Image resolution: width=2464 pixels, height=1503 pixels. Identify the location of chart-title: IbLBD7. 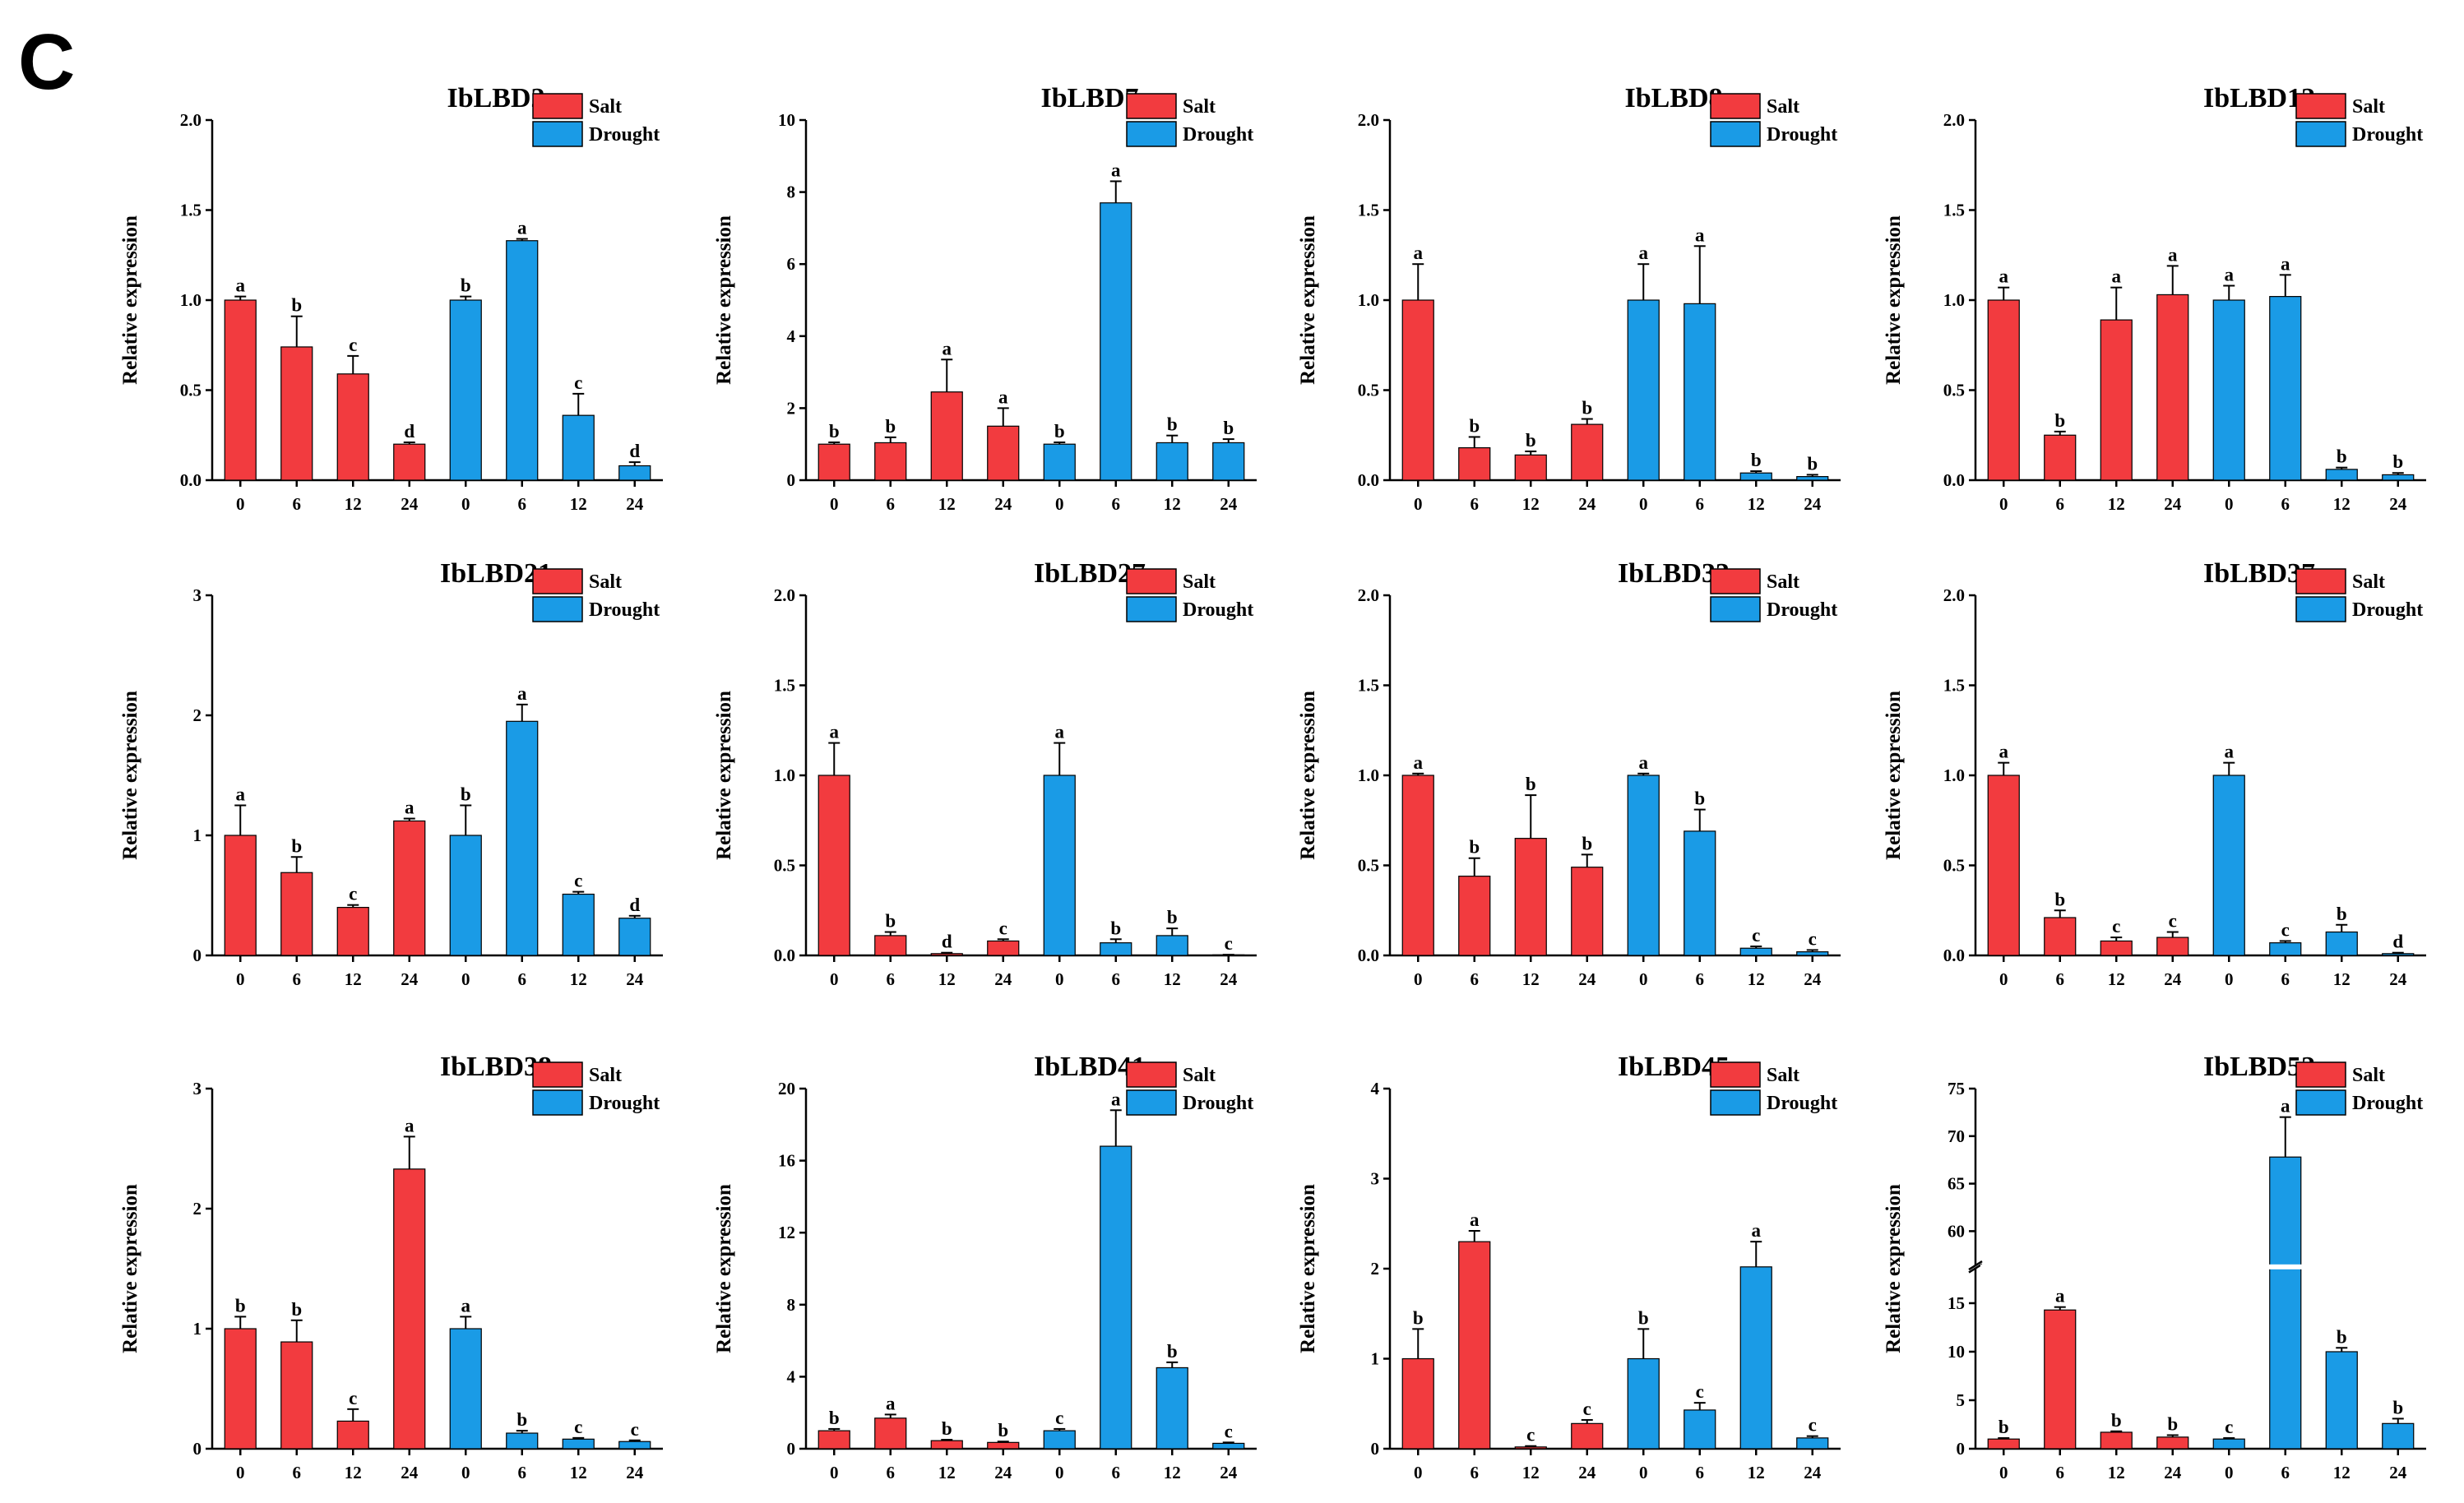
(1089, 98).